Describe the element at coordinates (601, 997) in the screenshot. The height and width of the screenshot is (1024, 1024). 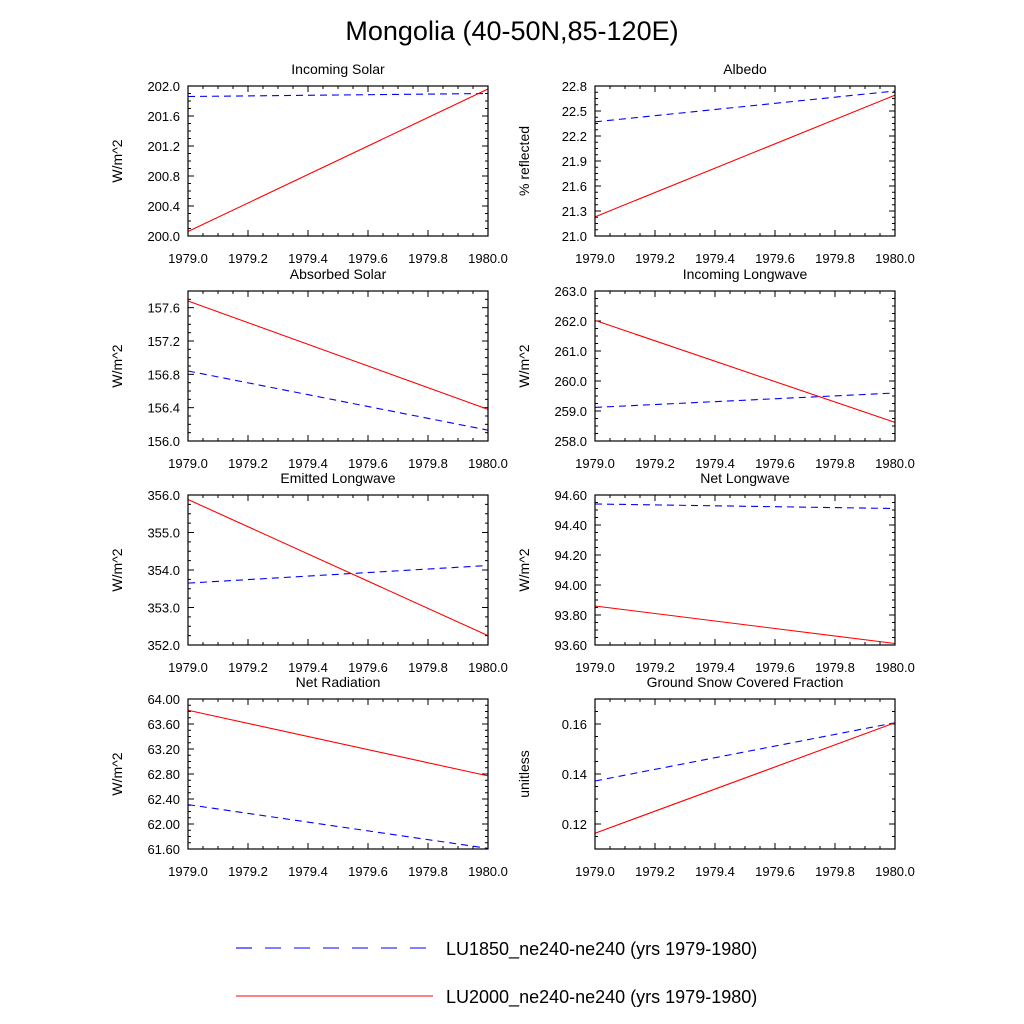
I see `legend-label-lu2000: LU2000_ne240-ne240 (yrs 1979-1980)` at that location.